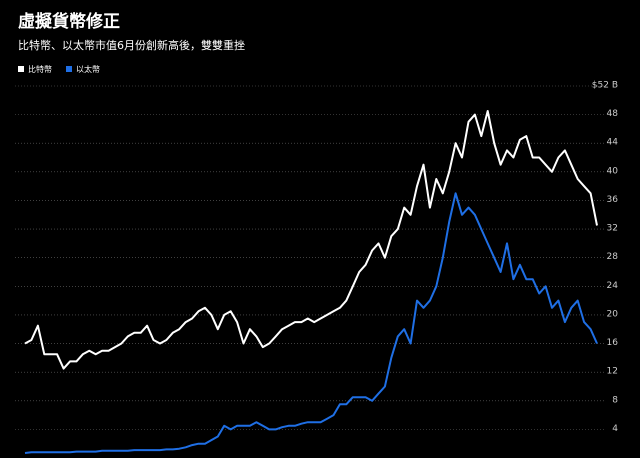  I want to click on legend-label: 以太幣, so click(88, 69).